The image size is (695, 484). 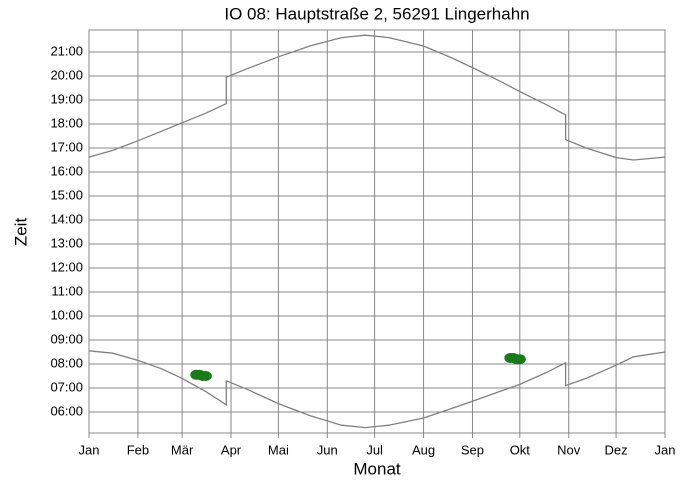 What do you see at coordinates (327, 449) in the screenshot?
I see `x-tick-label: Jun` at bounding box center [327, 449].